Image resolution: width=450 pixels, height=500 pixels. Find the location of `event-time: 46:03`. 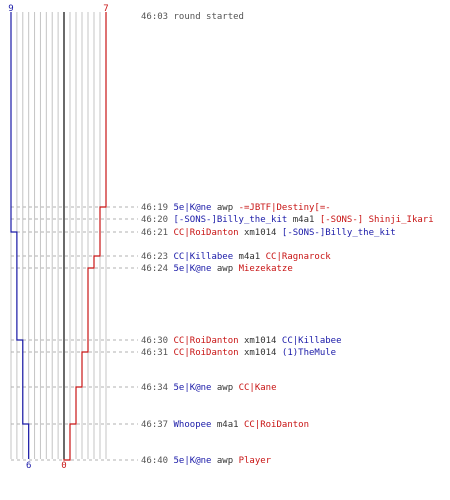

event-time: 46:03 is located at coordinates (157, 17).